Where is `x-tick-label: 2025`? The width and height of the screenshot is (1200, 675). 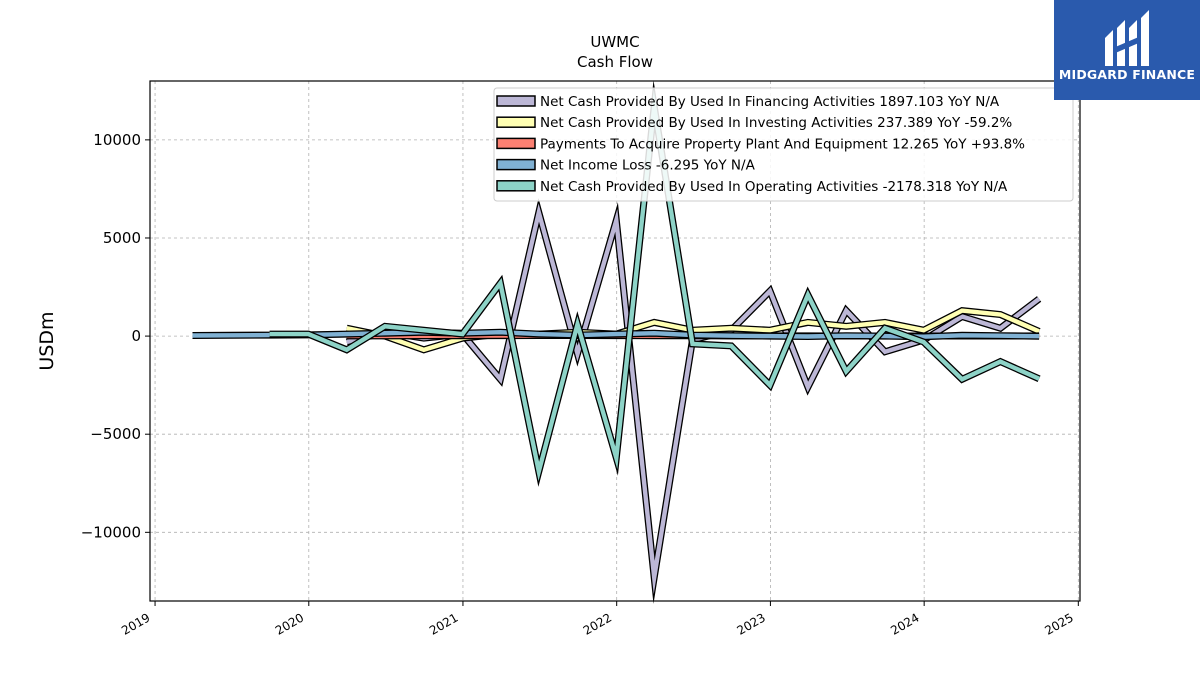 x-tick-label: 2025 is located at coordinates (1058, 623).